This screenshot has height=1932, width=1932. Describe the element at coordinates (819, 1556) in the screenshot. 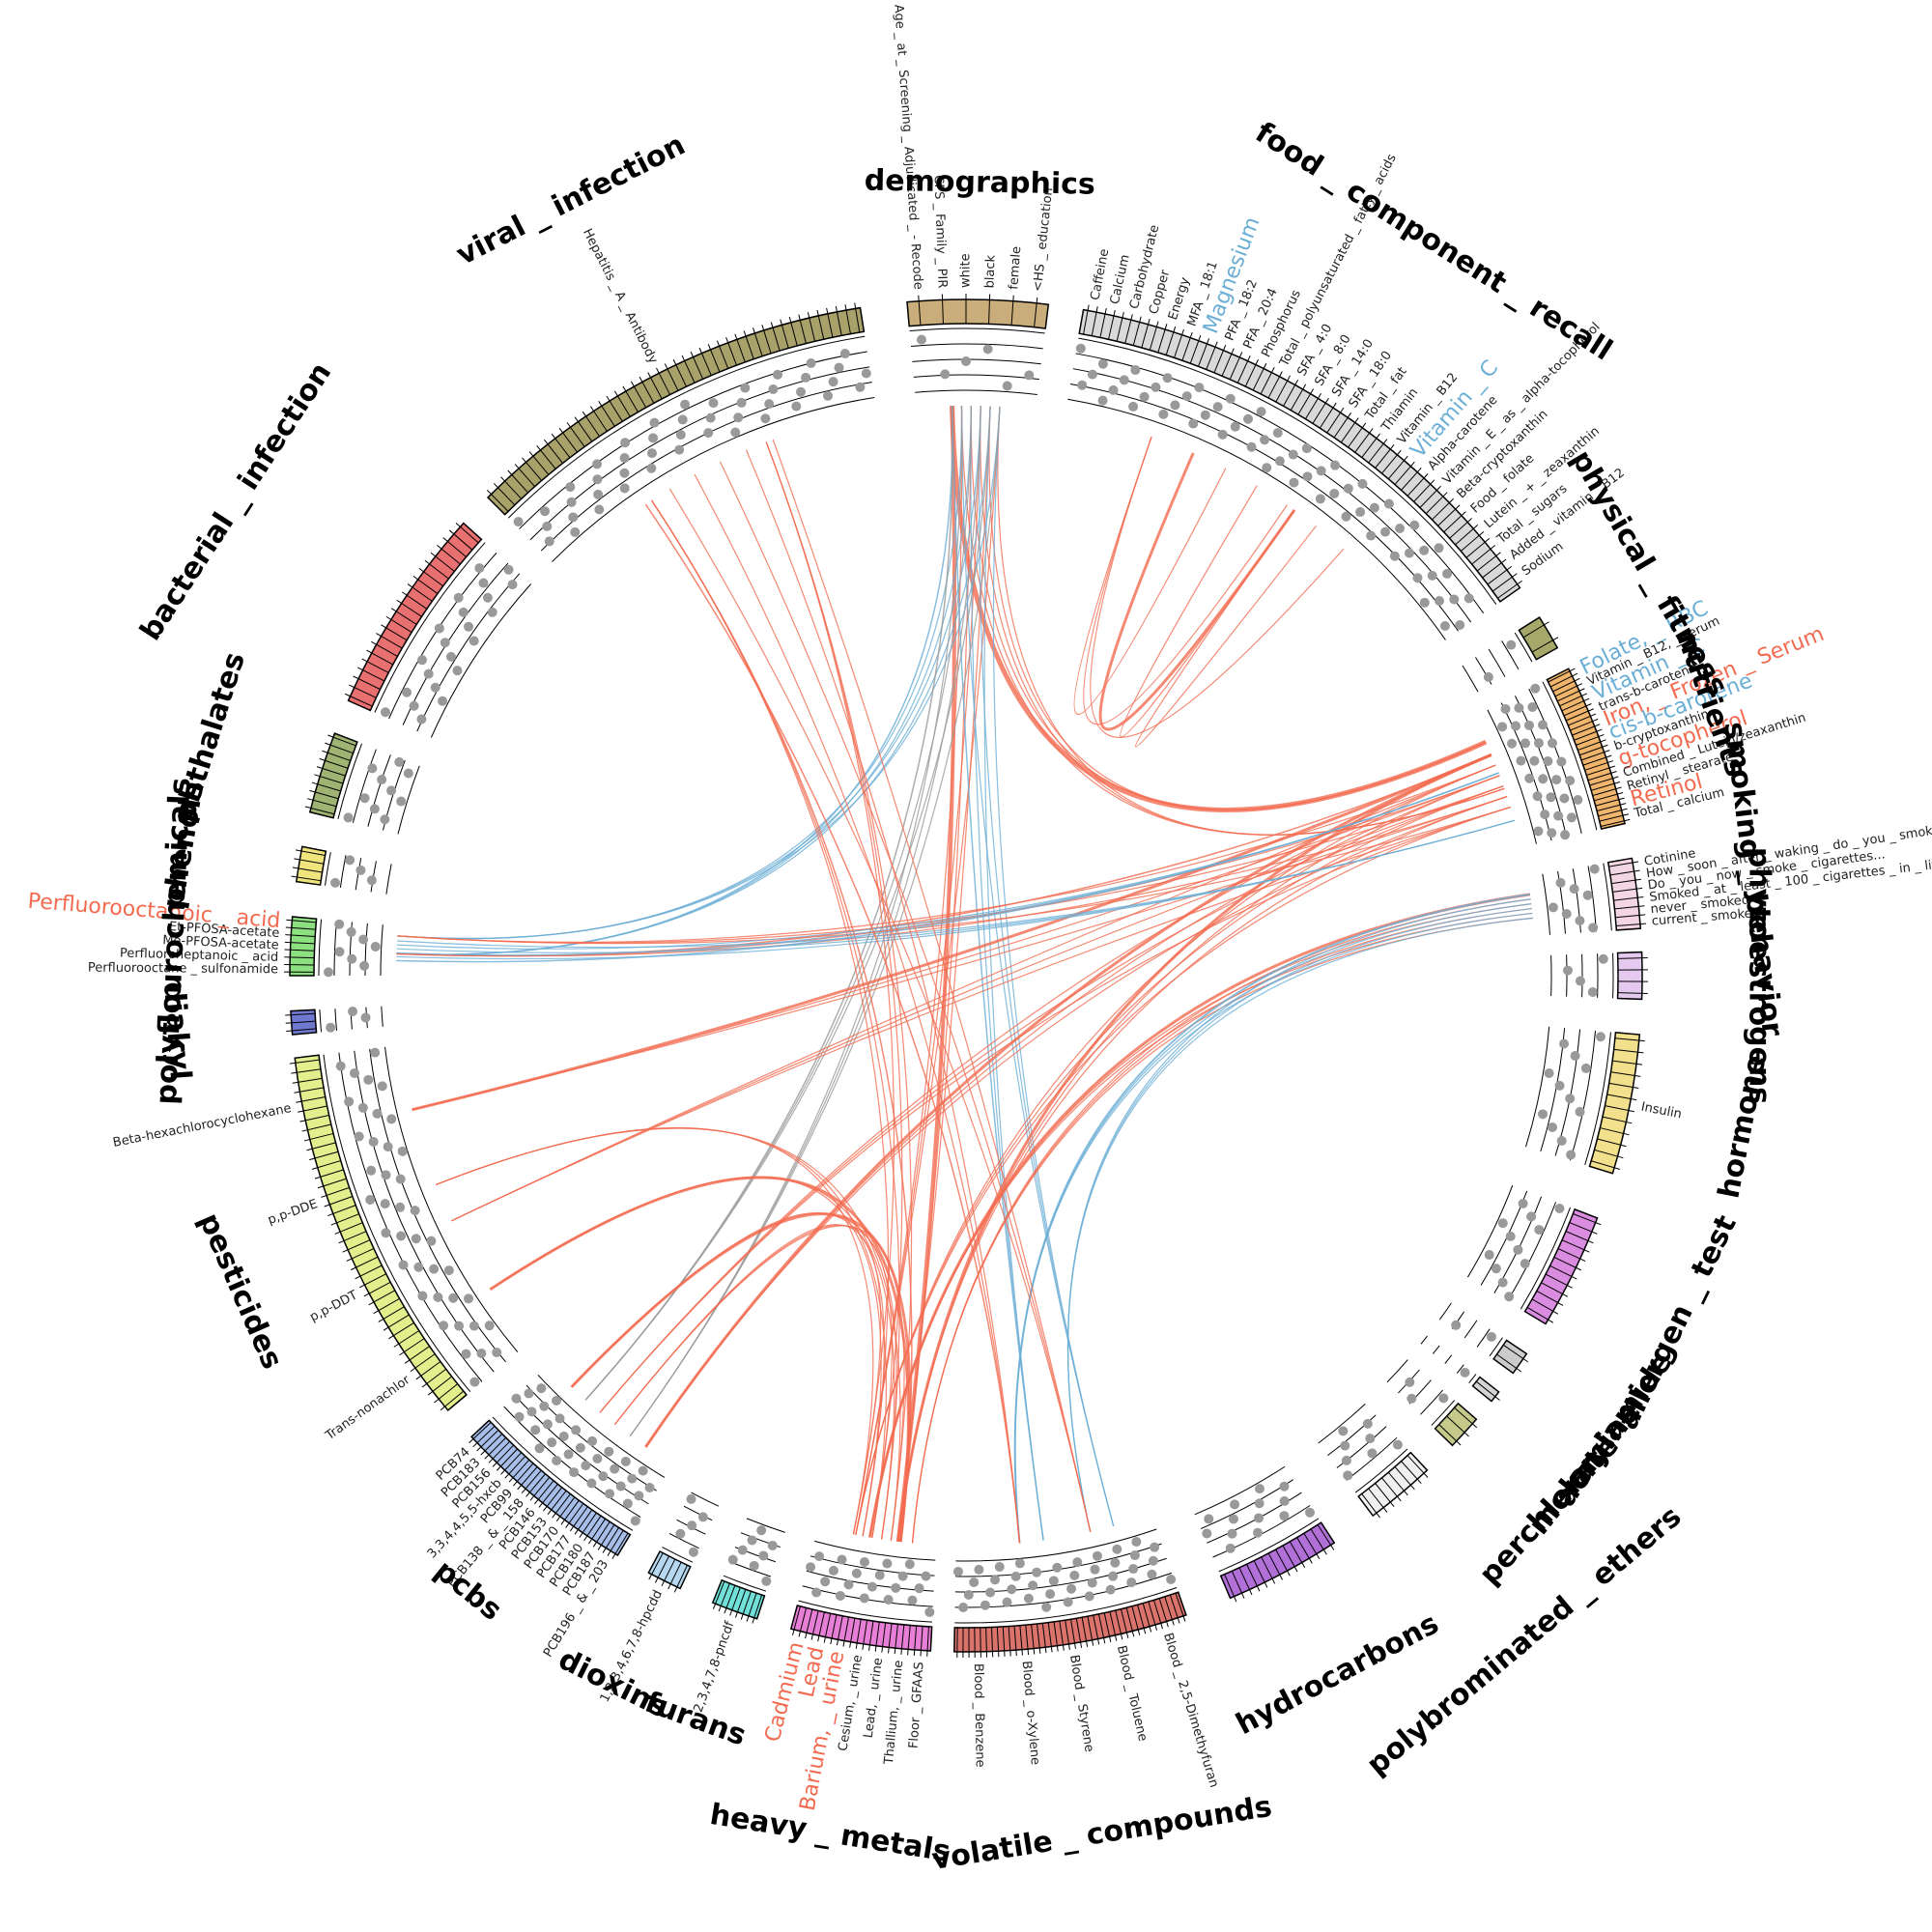

I see `dot-heavy-metals` at that location.